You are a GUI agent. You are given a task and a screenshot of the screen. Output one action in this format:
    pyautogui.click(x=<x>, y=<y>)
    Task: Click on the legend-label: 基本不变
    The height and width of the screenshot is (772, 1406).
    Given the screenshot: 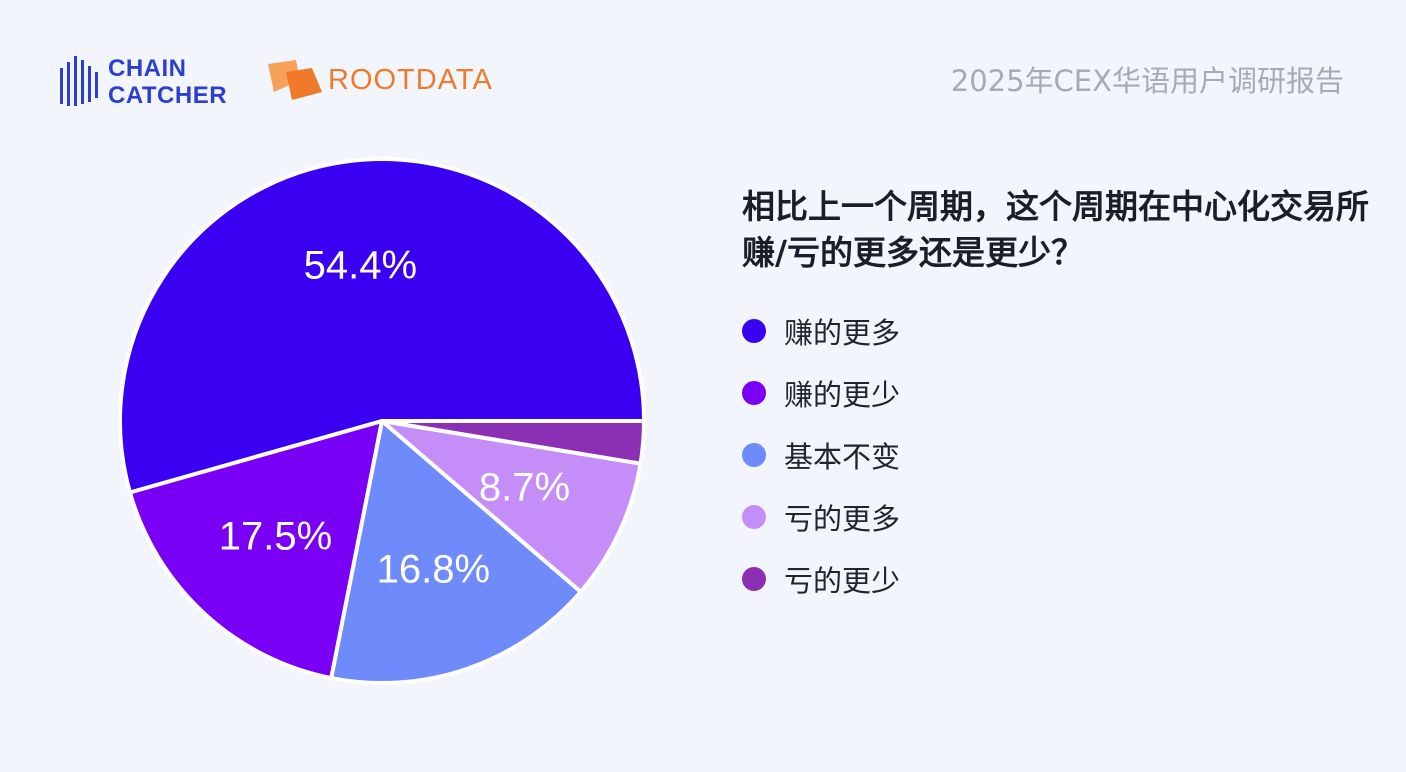 What is the action you would take?
    pyautogui.click(x=842, y=457)
    